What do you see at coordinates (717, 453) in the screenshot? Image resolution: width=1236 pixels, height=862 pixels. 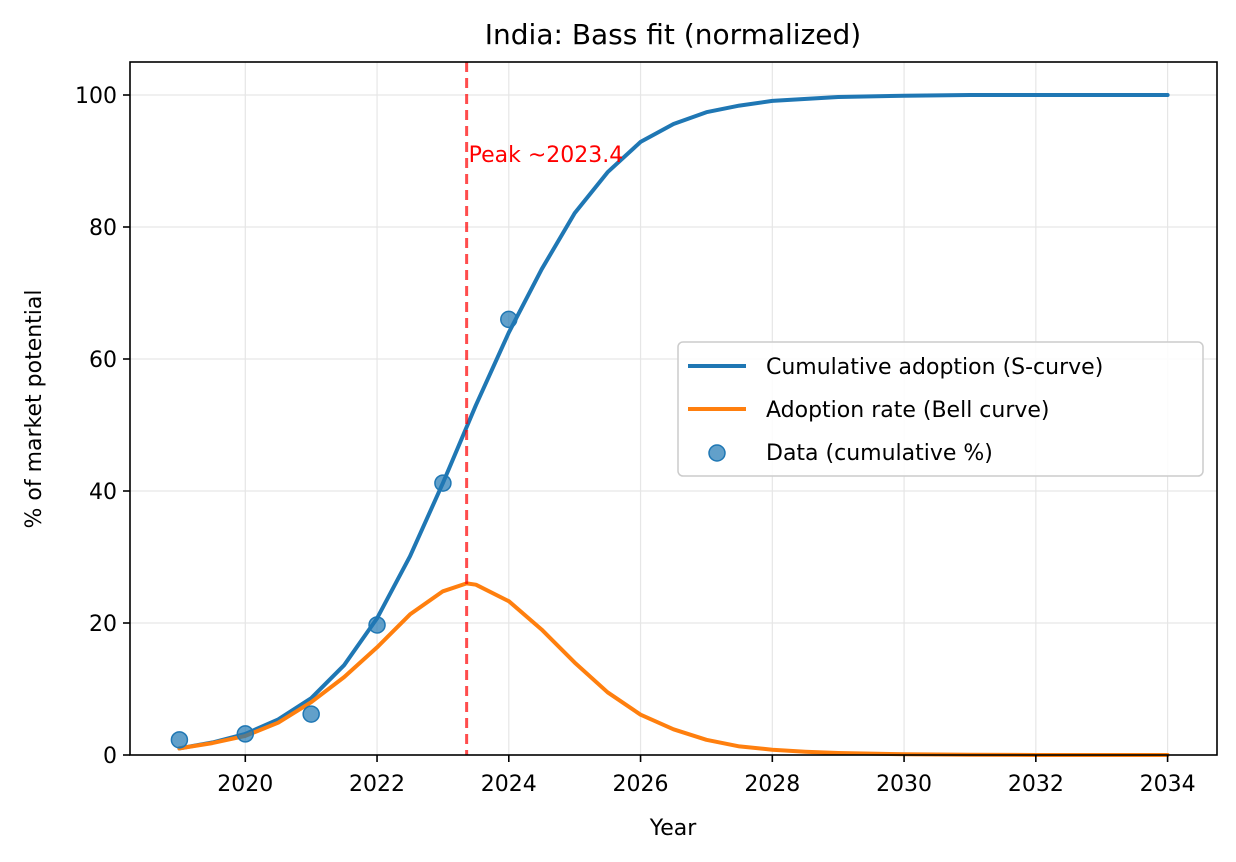 I see `legend-swatch-marker` at bounding box center [717, 453].